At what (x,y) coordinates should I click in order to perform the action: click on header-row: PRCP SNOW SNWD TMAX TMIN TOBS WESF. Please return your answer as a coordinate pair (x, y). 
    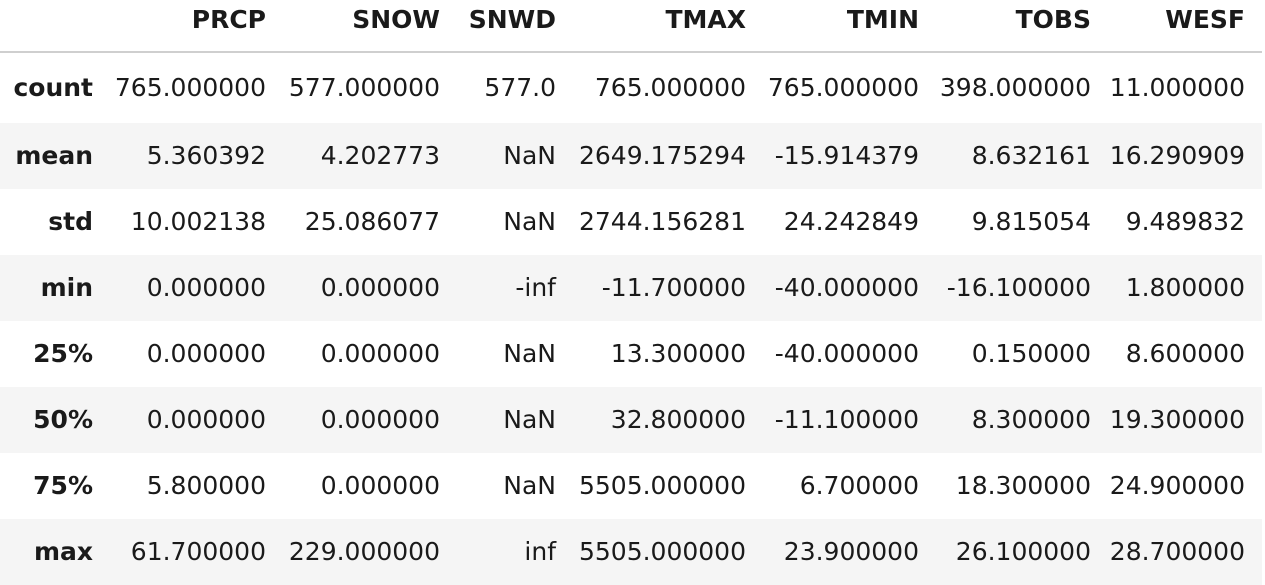
    Looking at the image, I should click on (631, 26).